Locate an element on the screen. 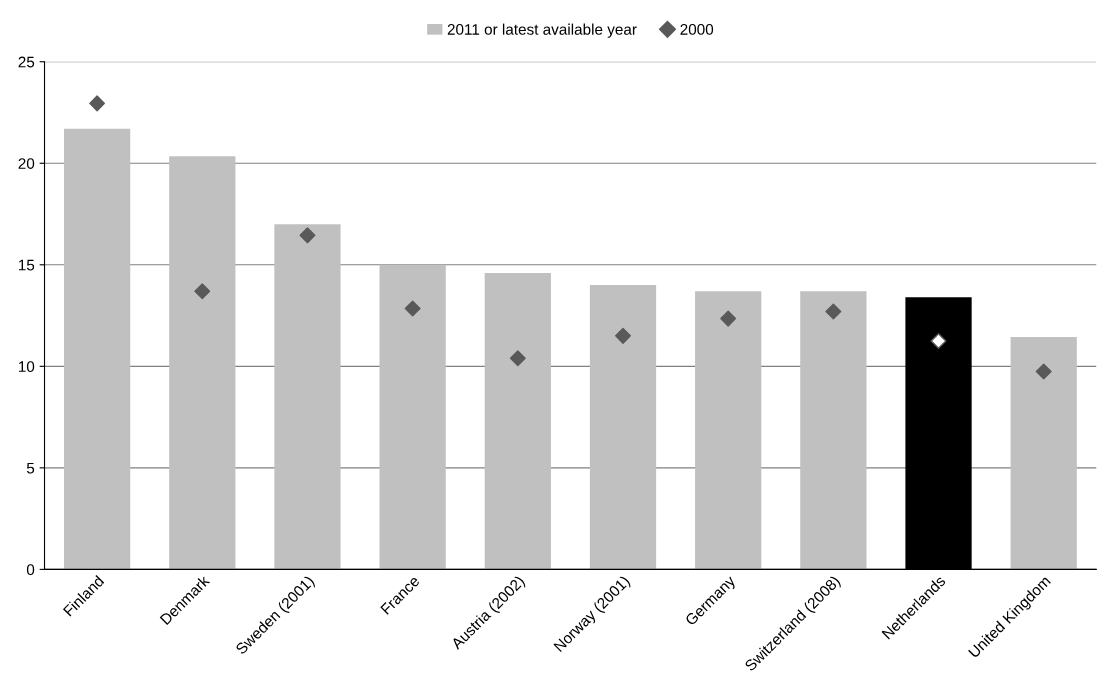 The height and width of the screenshot is (686, 1113). legend-label: 2000 is located at coordinates (697, 29).